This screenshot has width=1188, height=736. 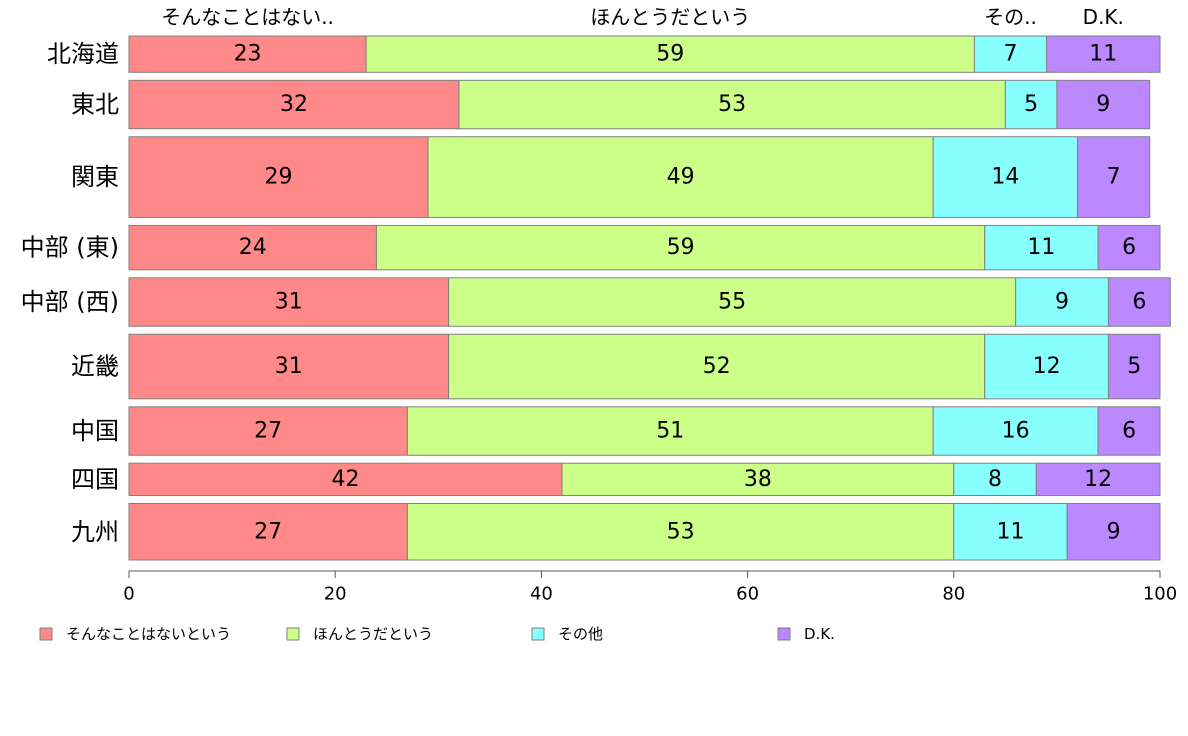 I want to click on data-label: 27, so click(x=268, y=531).